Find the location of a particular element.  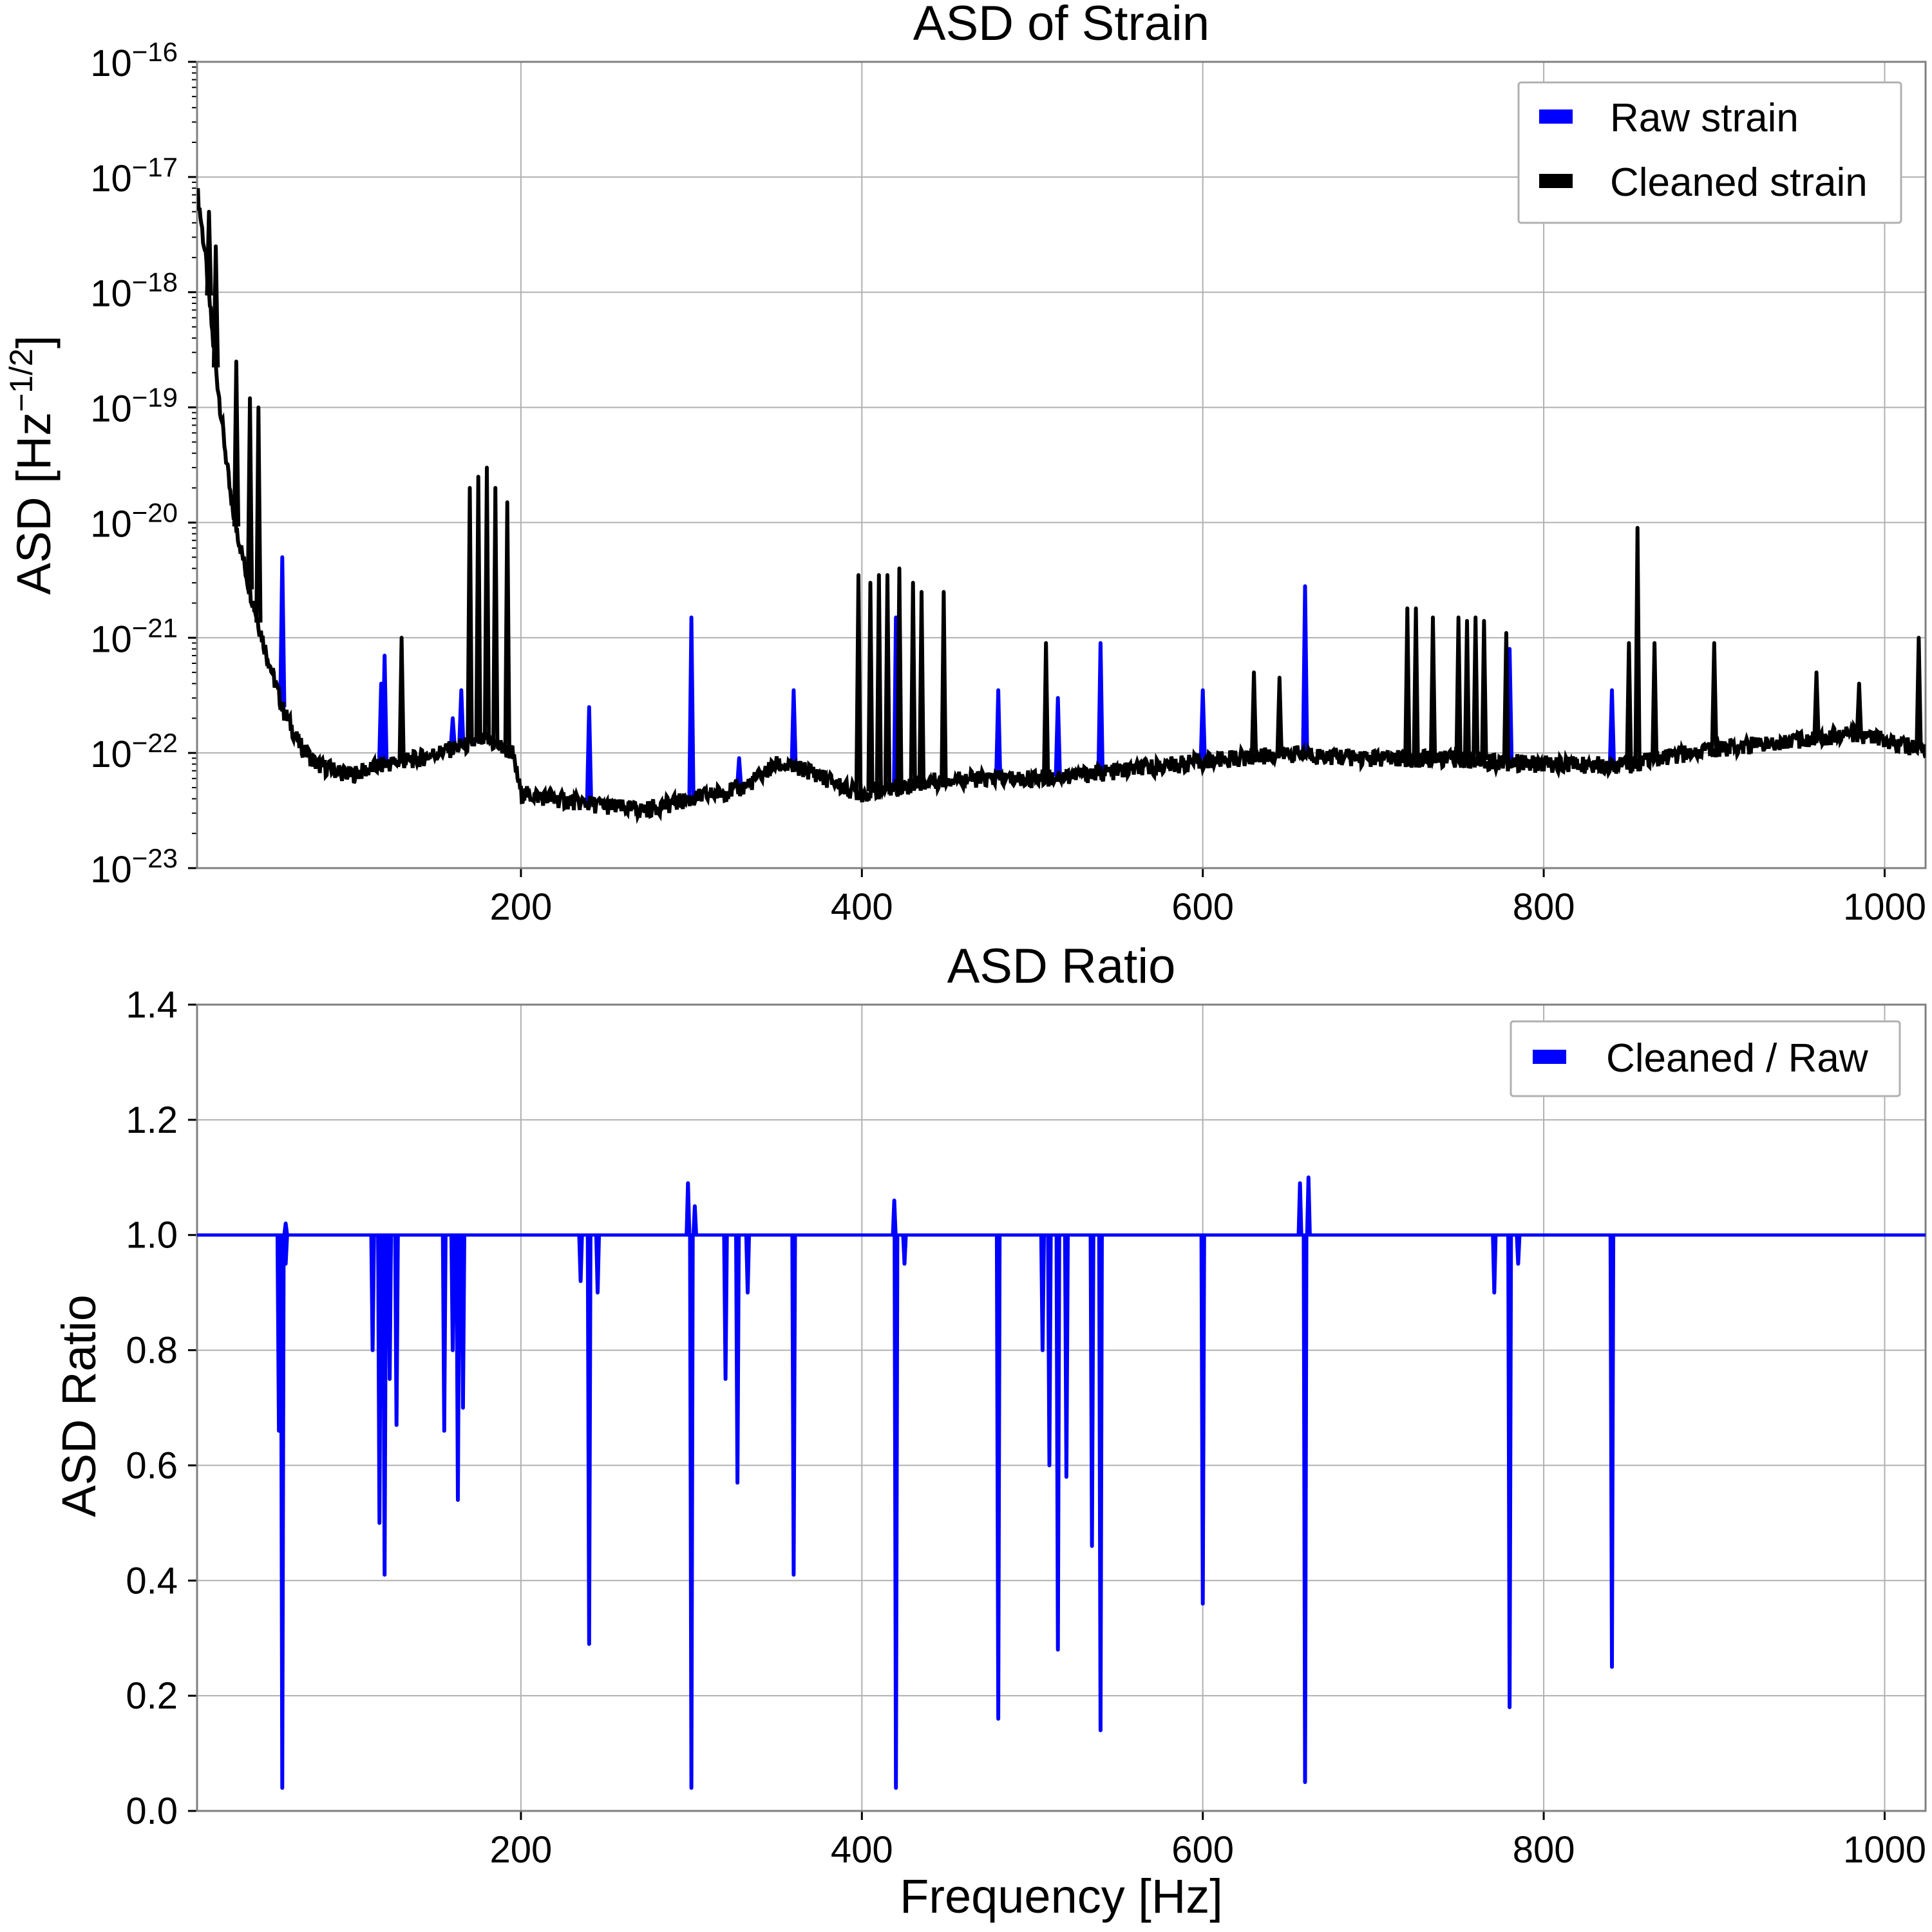

asd-ratio-y-tick-label: 1.2 is located at coordinates (152, 1120).